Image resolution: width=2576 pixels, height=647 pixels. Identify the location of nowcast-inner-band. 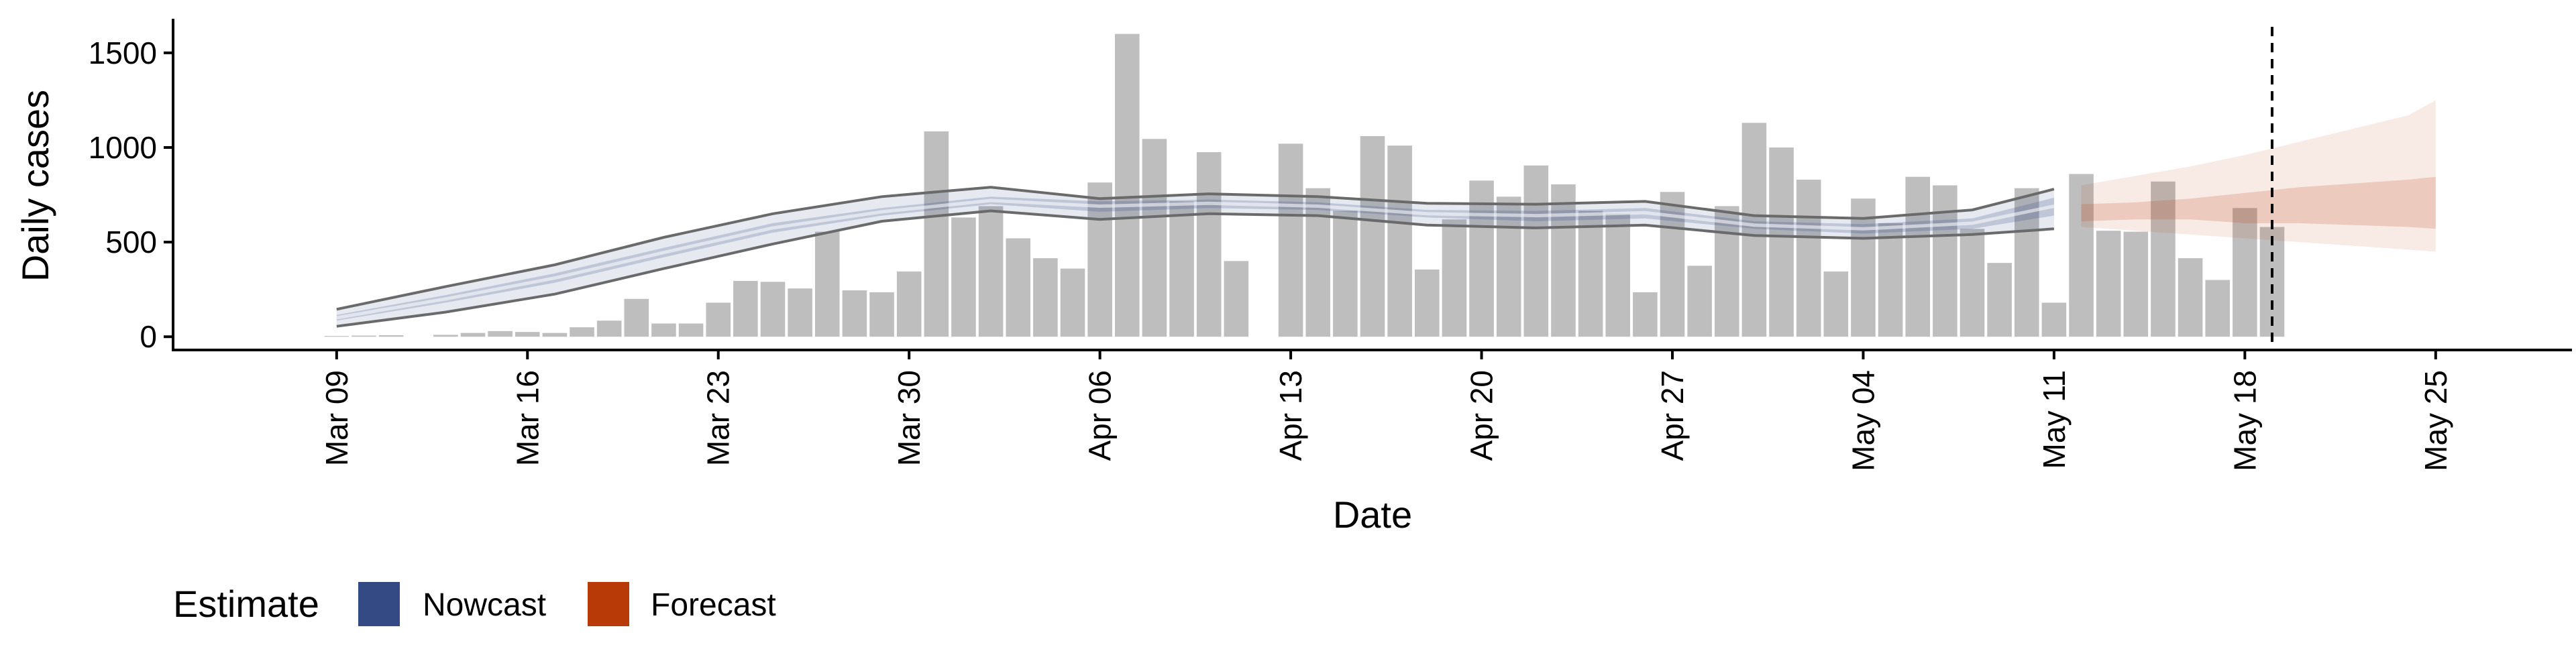
(1195, 258).